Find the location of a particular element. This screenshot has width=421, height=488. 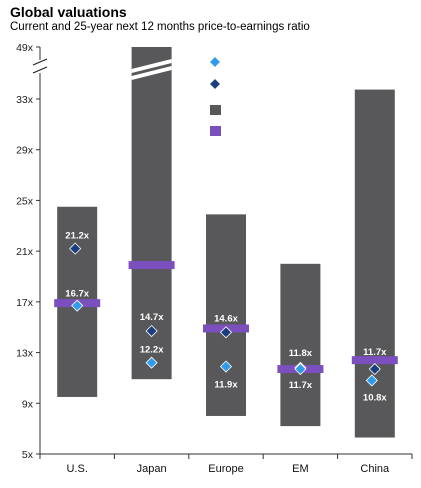

data-label-12-31-2021: 11.8x is located at coordinates (301, 353).